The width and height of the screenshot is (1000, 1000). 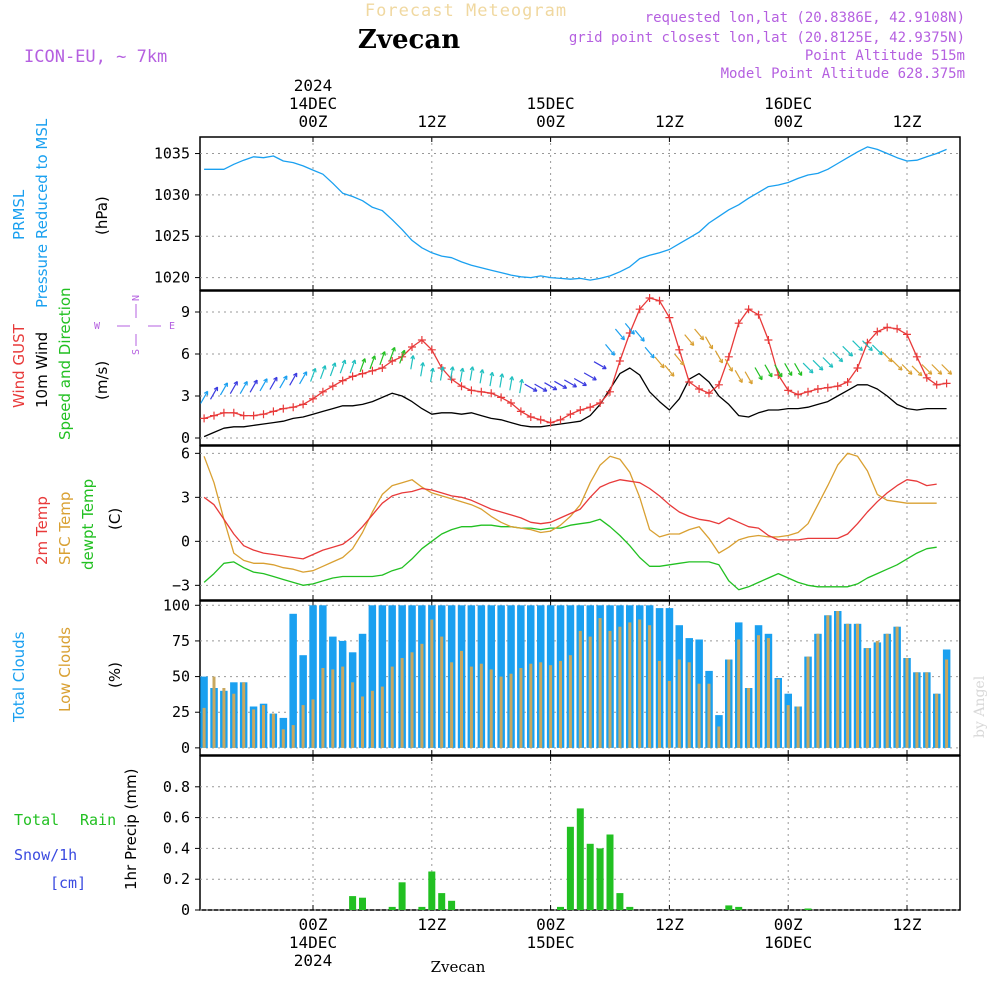 I want to click on y-tick-label: 0.2, so click(x=176, y=879).